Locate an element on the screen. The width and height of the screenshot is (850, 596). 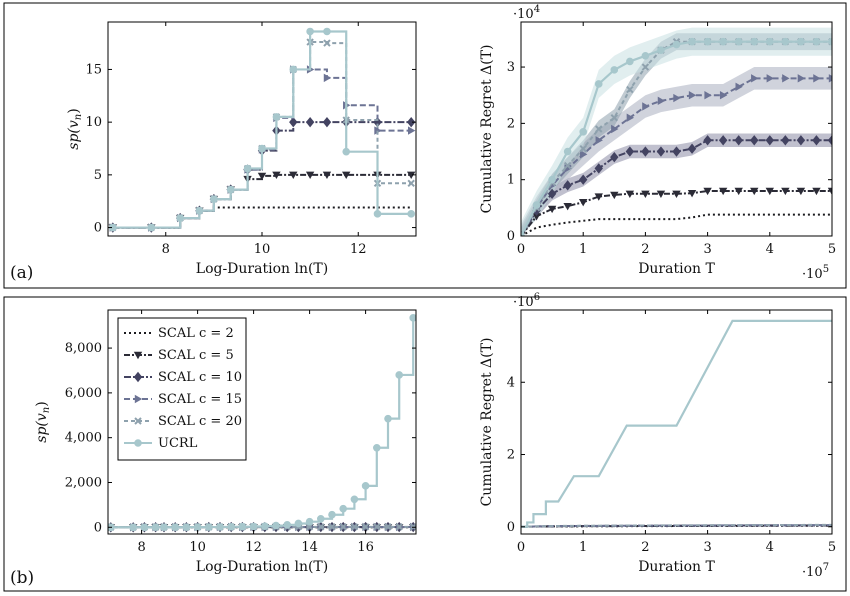
y-multiplier: ·106 is located at coordinates (526, 301).